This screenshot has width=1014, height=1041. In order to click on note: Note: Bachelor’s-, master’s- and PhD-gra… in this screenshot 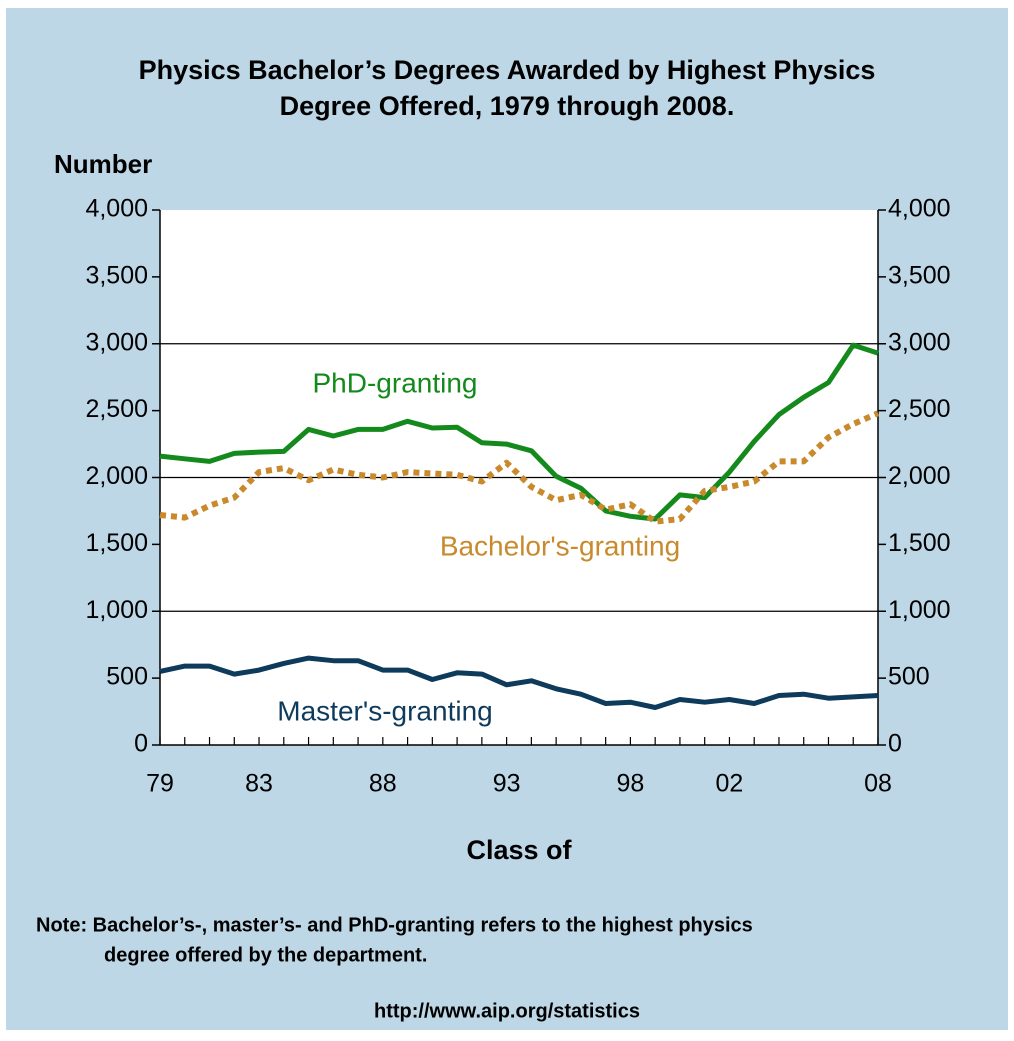, I will do `click(394, 925)`.